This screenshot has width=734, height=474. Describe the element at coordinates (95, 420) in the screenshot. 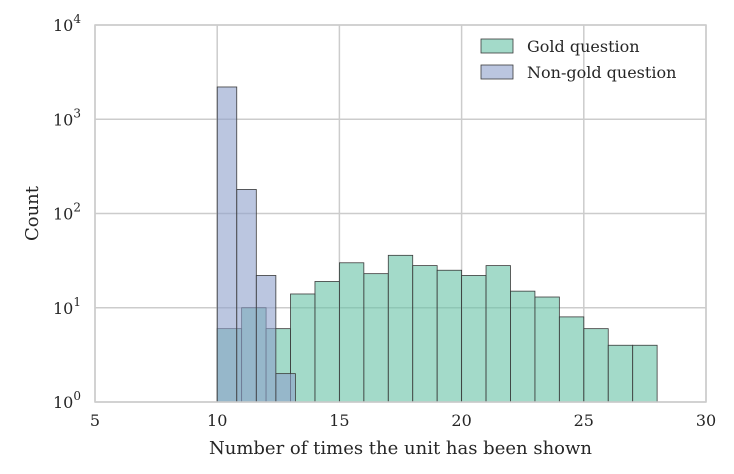

I see `x-tick-label: 5` at that location.